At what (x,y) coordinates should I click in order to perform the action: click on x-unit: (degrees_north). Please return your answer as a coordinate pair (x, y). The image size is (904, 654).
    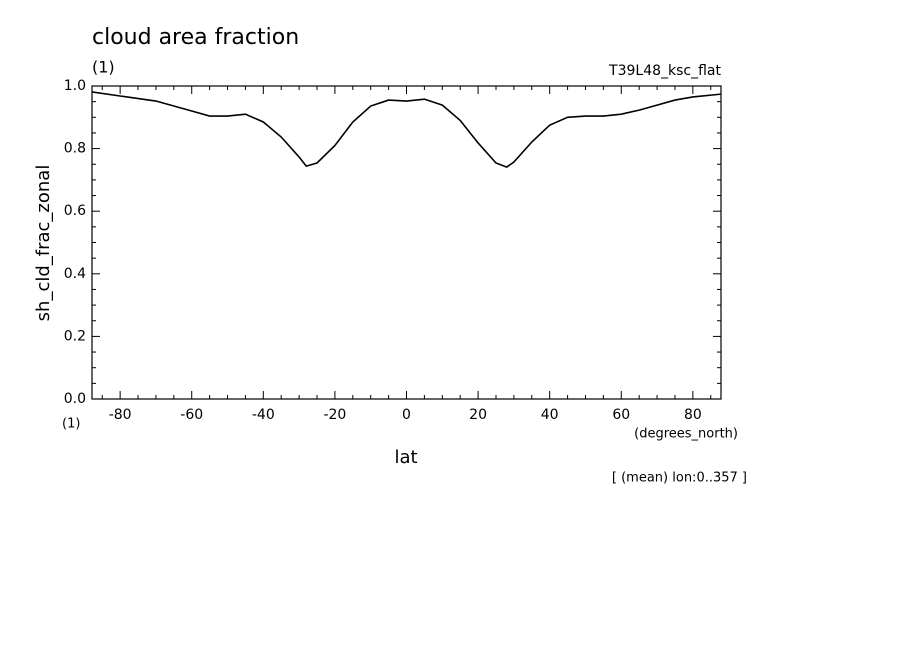
    Looking at the image, I should click on (686, 434).